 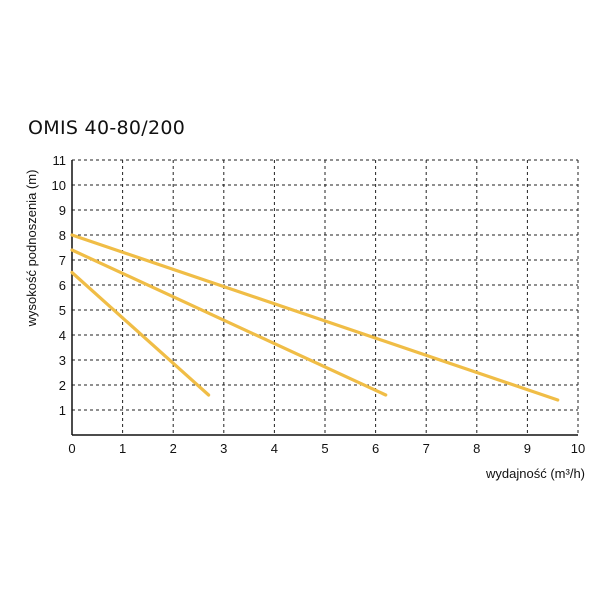 I want to click on y-tick-label: 9, so click(x=62, y=210).